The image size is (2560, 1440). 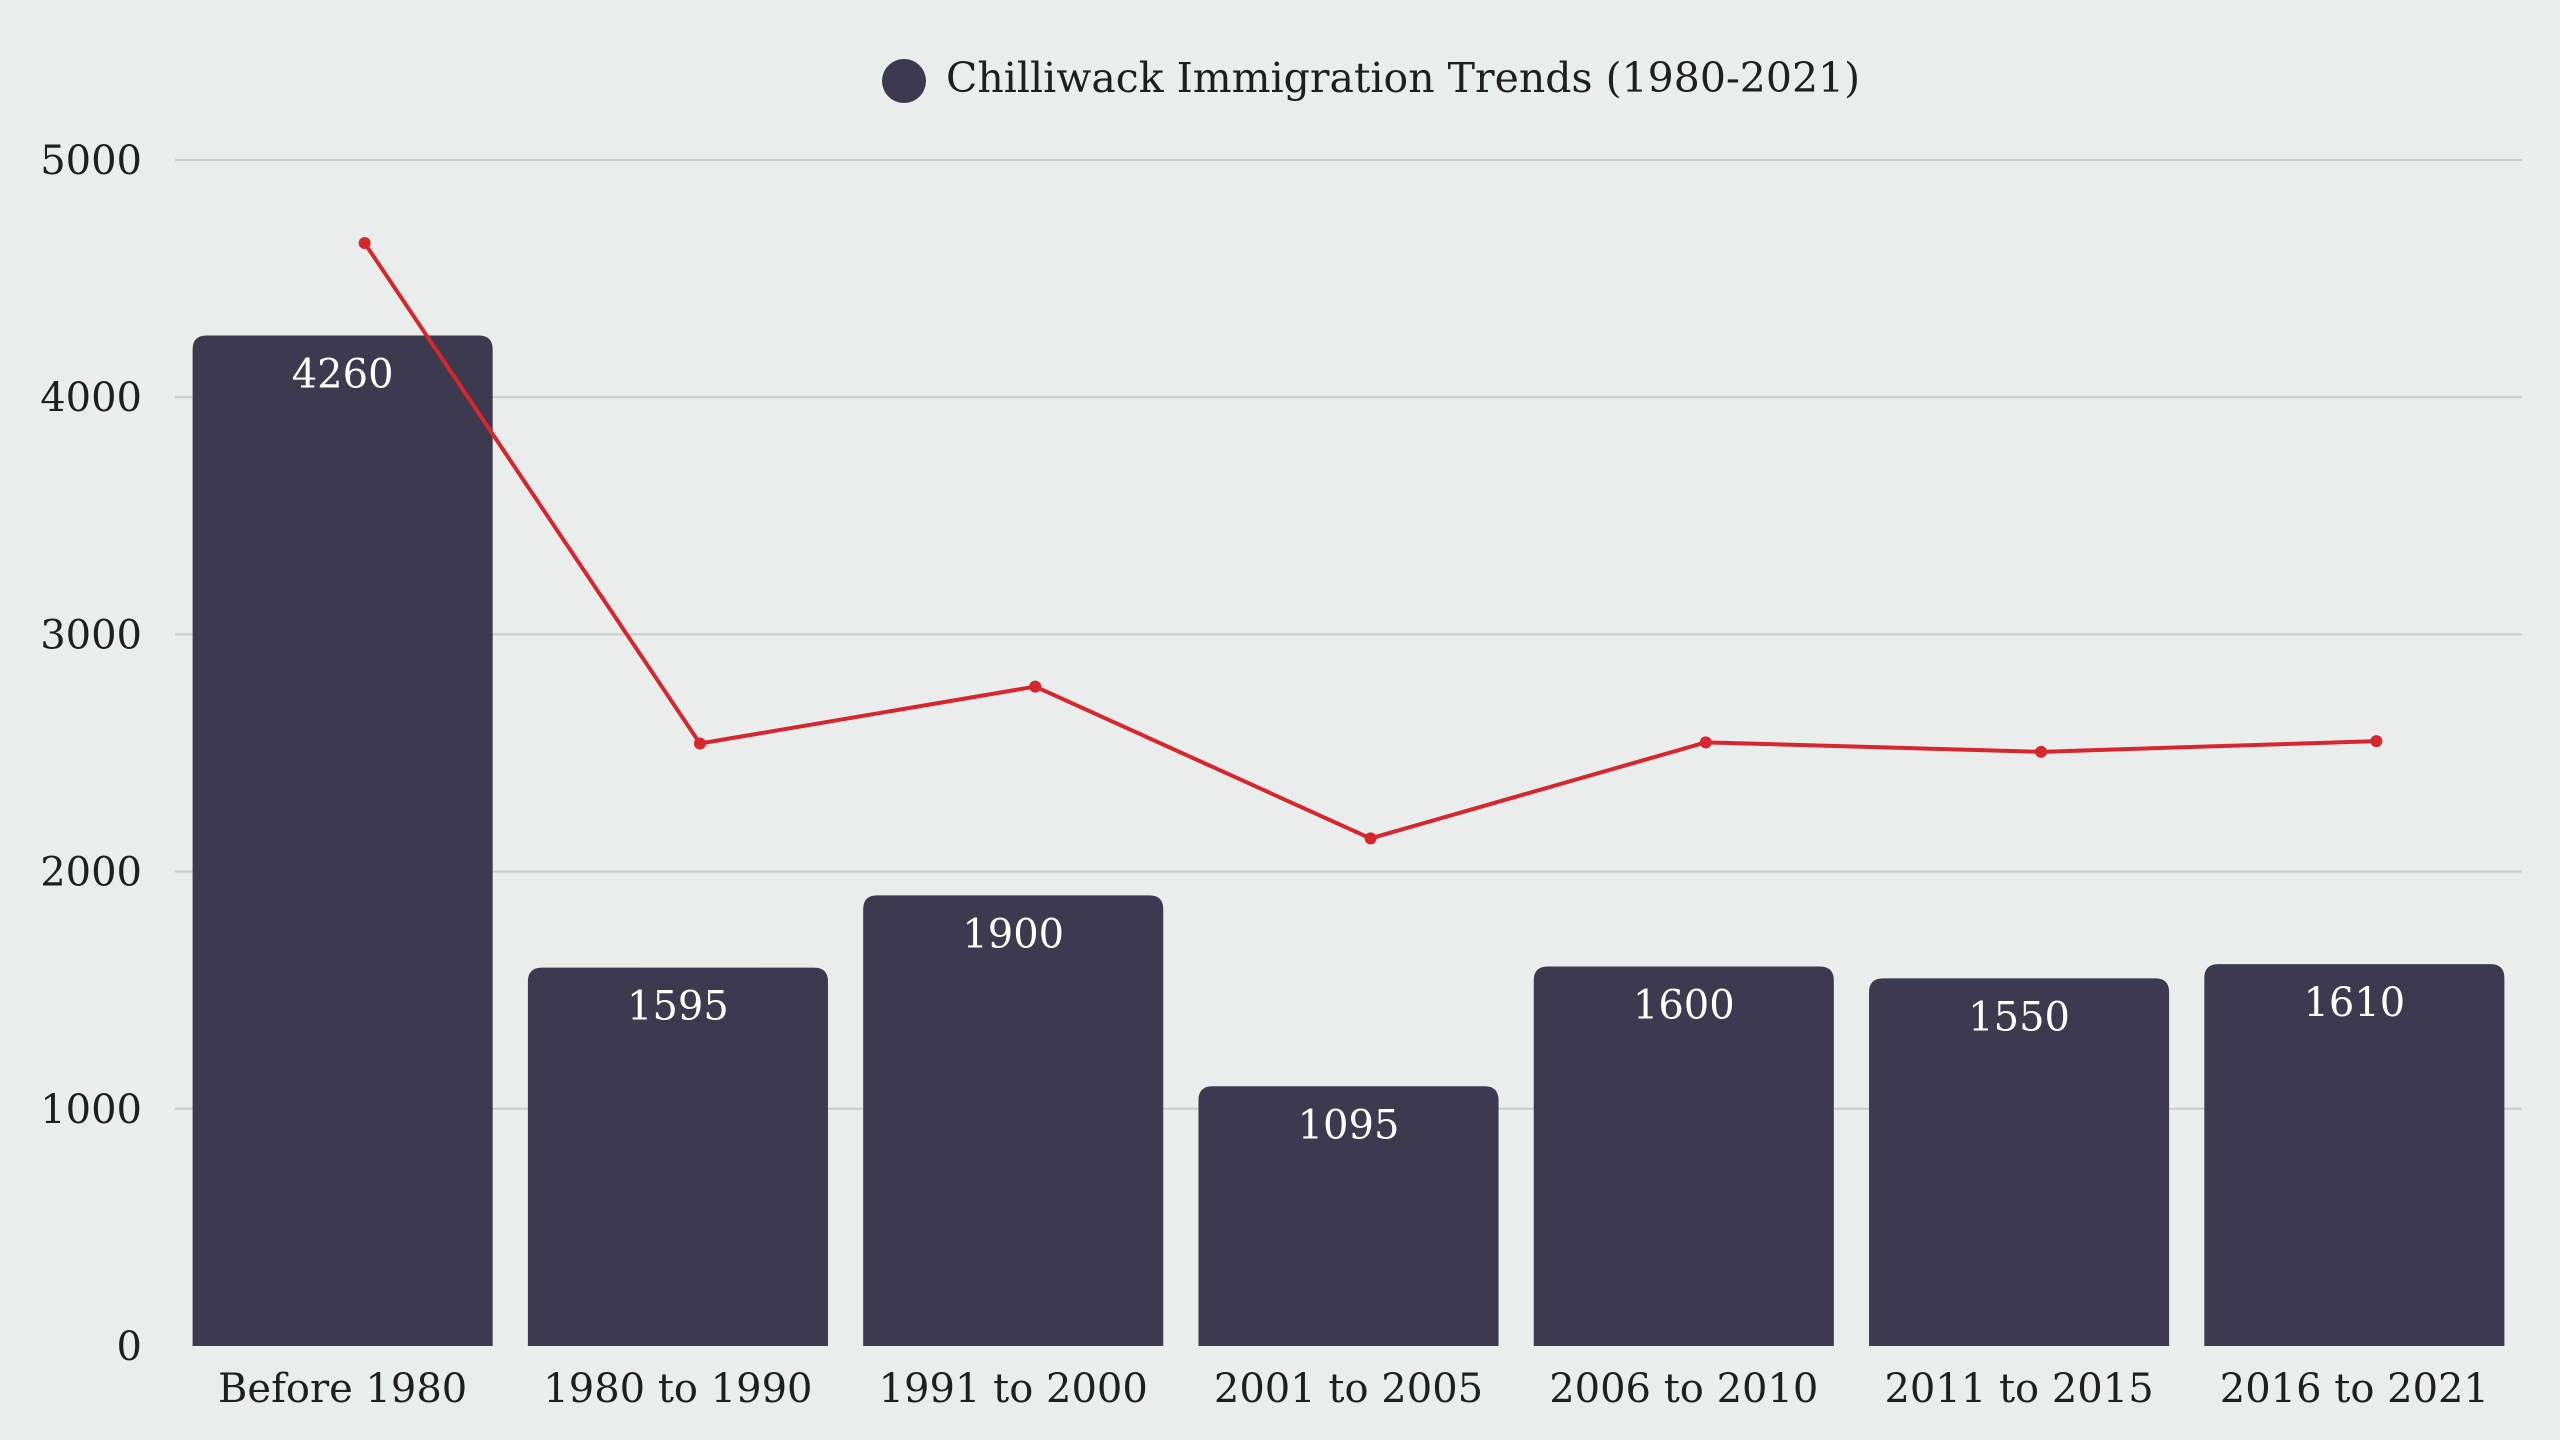 What do you see at coordinates (2019, 1017) in the screenshot?
I see `bar-value-label: 1550` at bounding box center [2019, 1017].